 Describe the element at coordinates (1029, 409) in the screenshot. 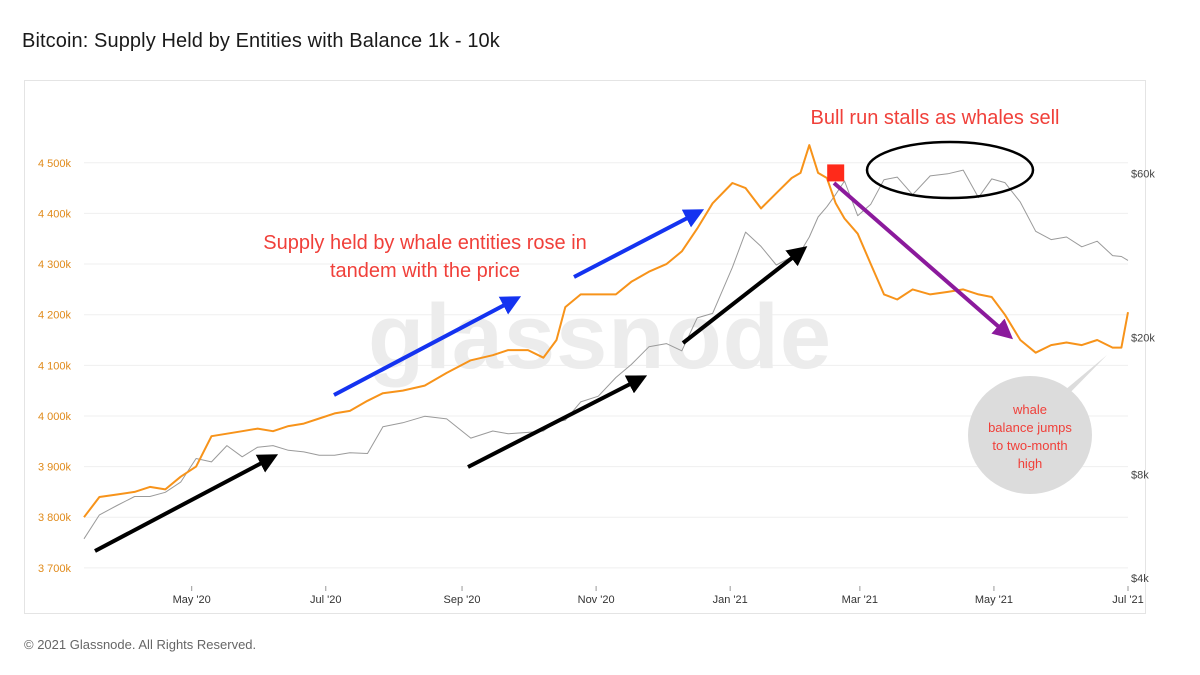

I see `callout-line-1: whale` at that location.